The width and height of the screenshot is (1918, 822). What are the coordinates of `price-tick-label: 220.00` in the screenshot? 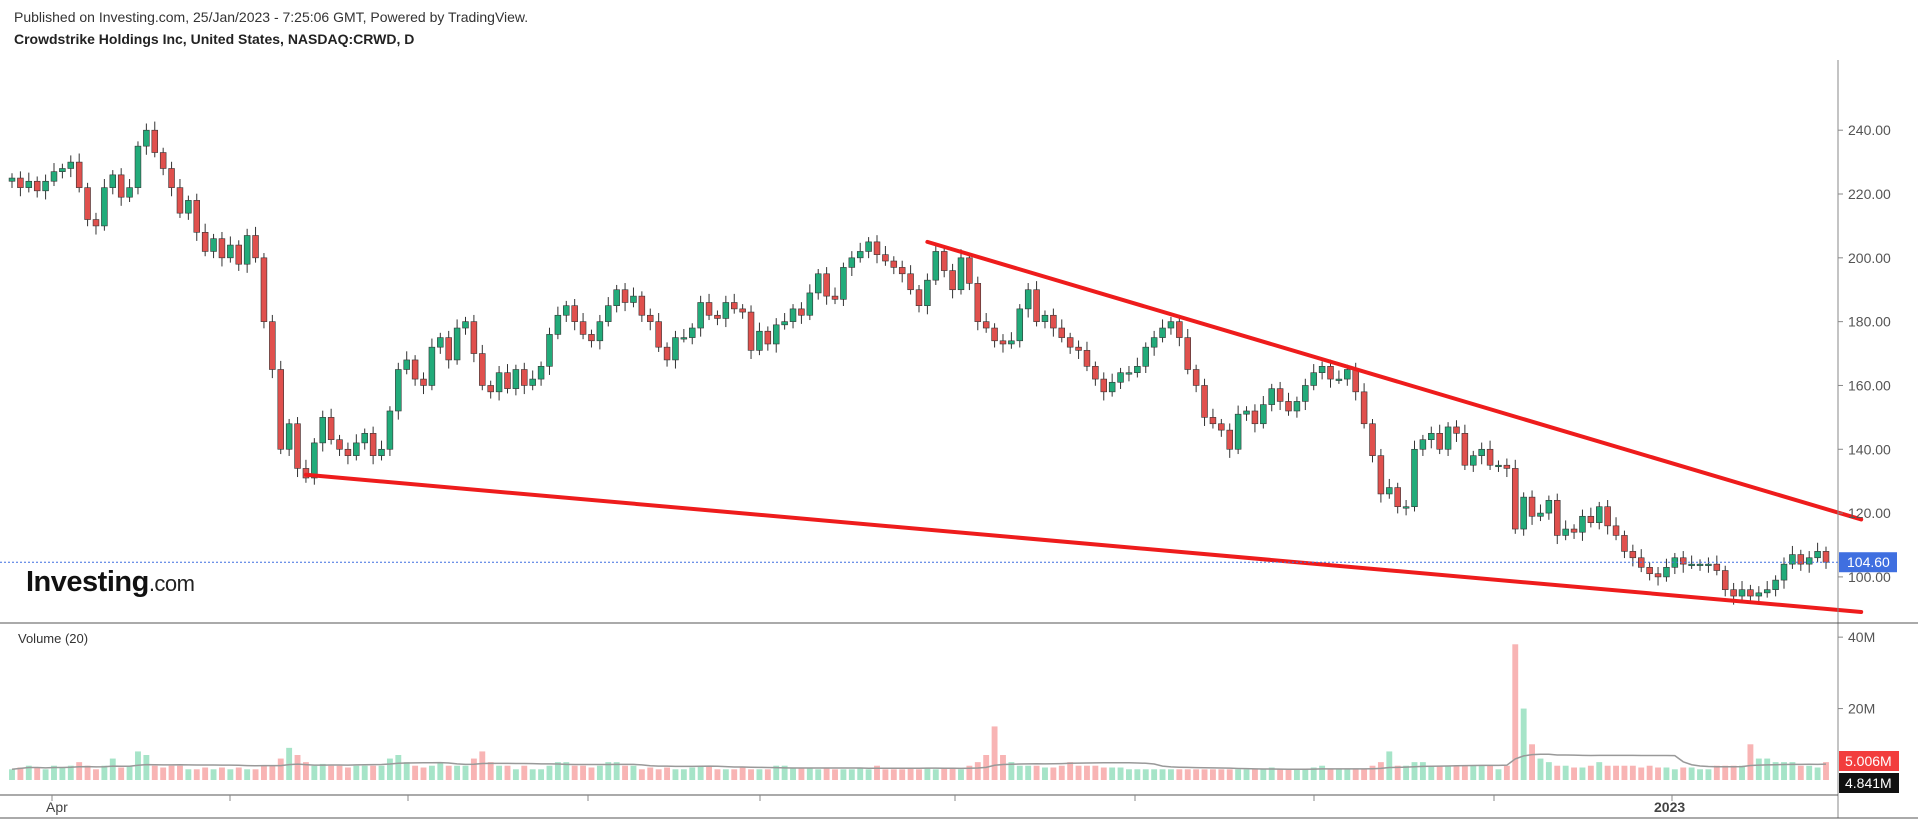 It's located at (1869, 194).